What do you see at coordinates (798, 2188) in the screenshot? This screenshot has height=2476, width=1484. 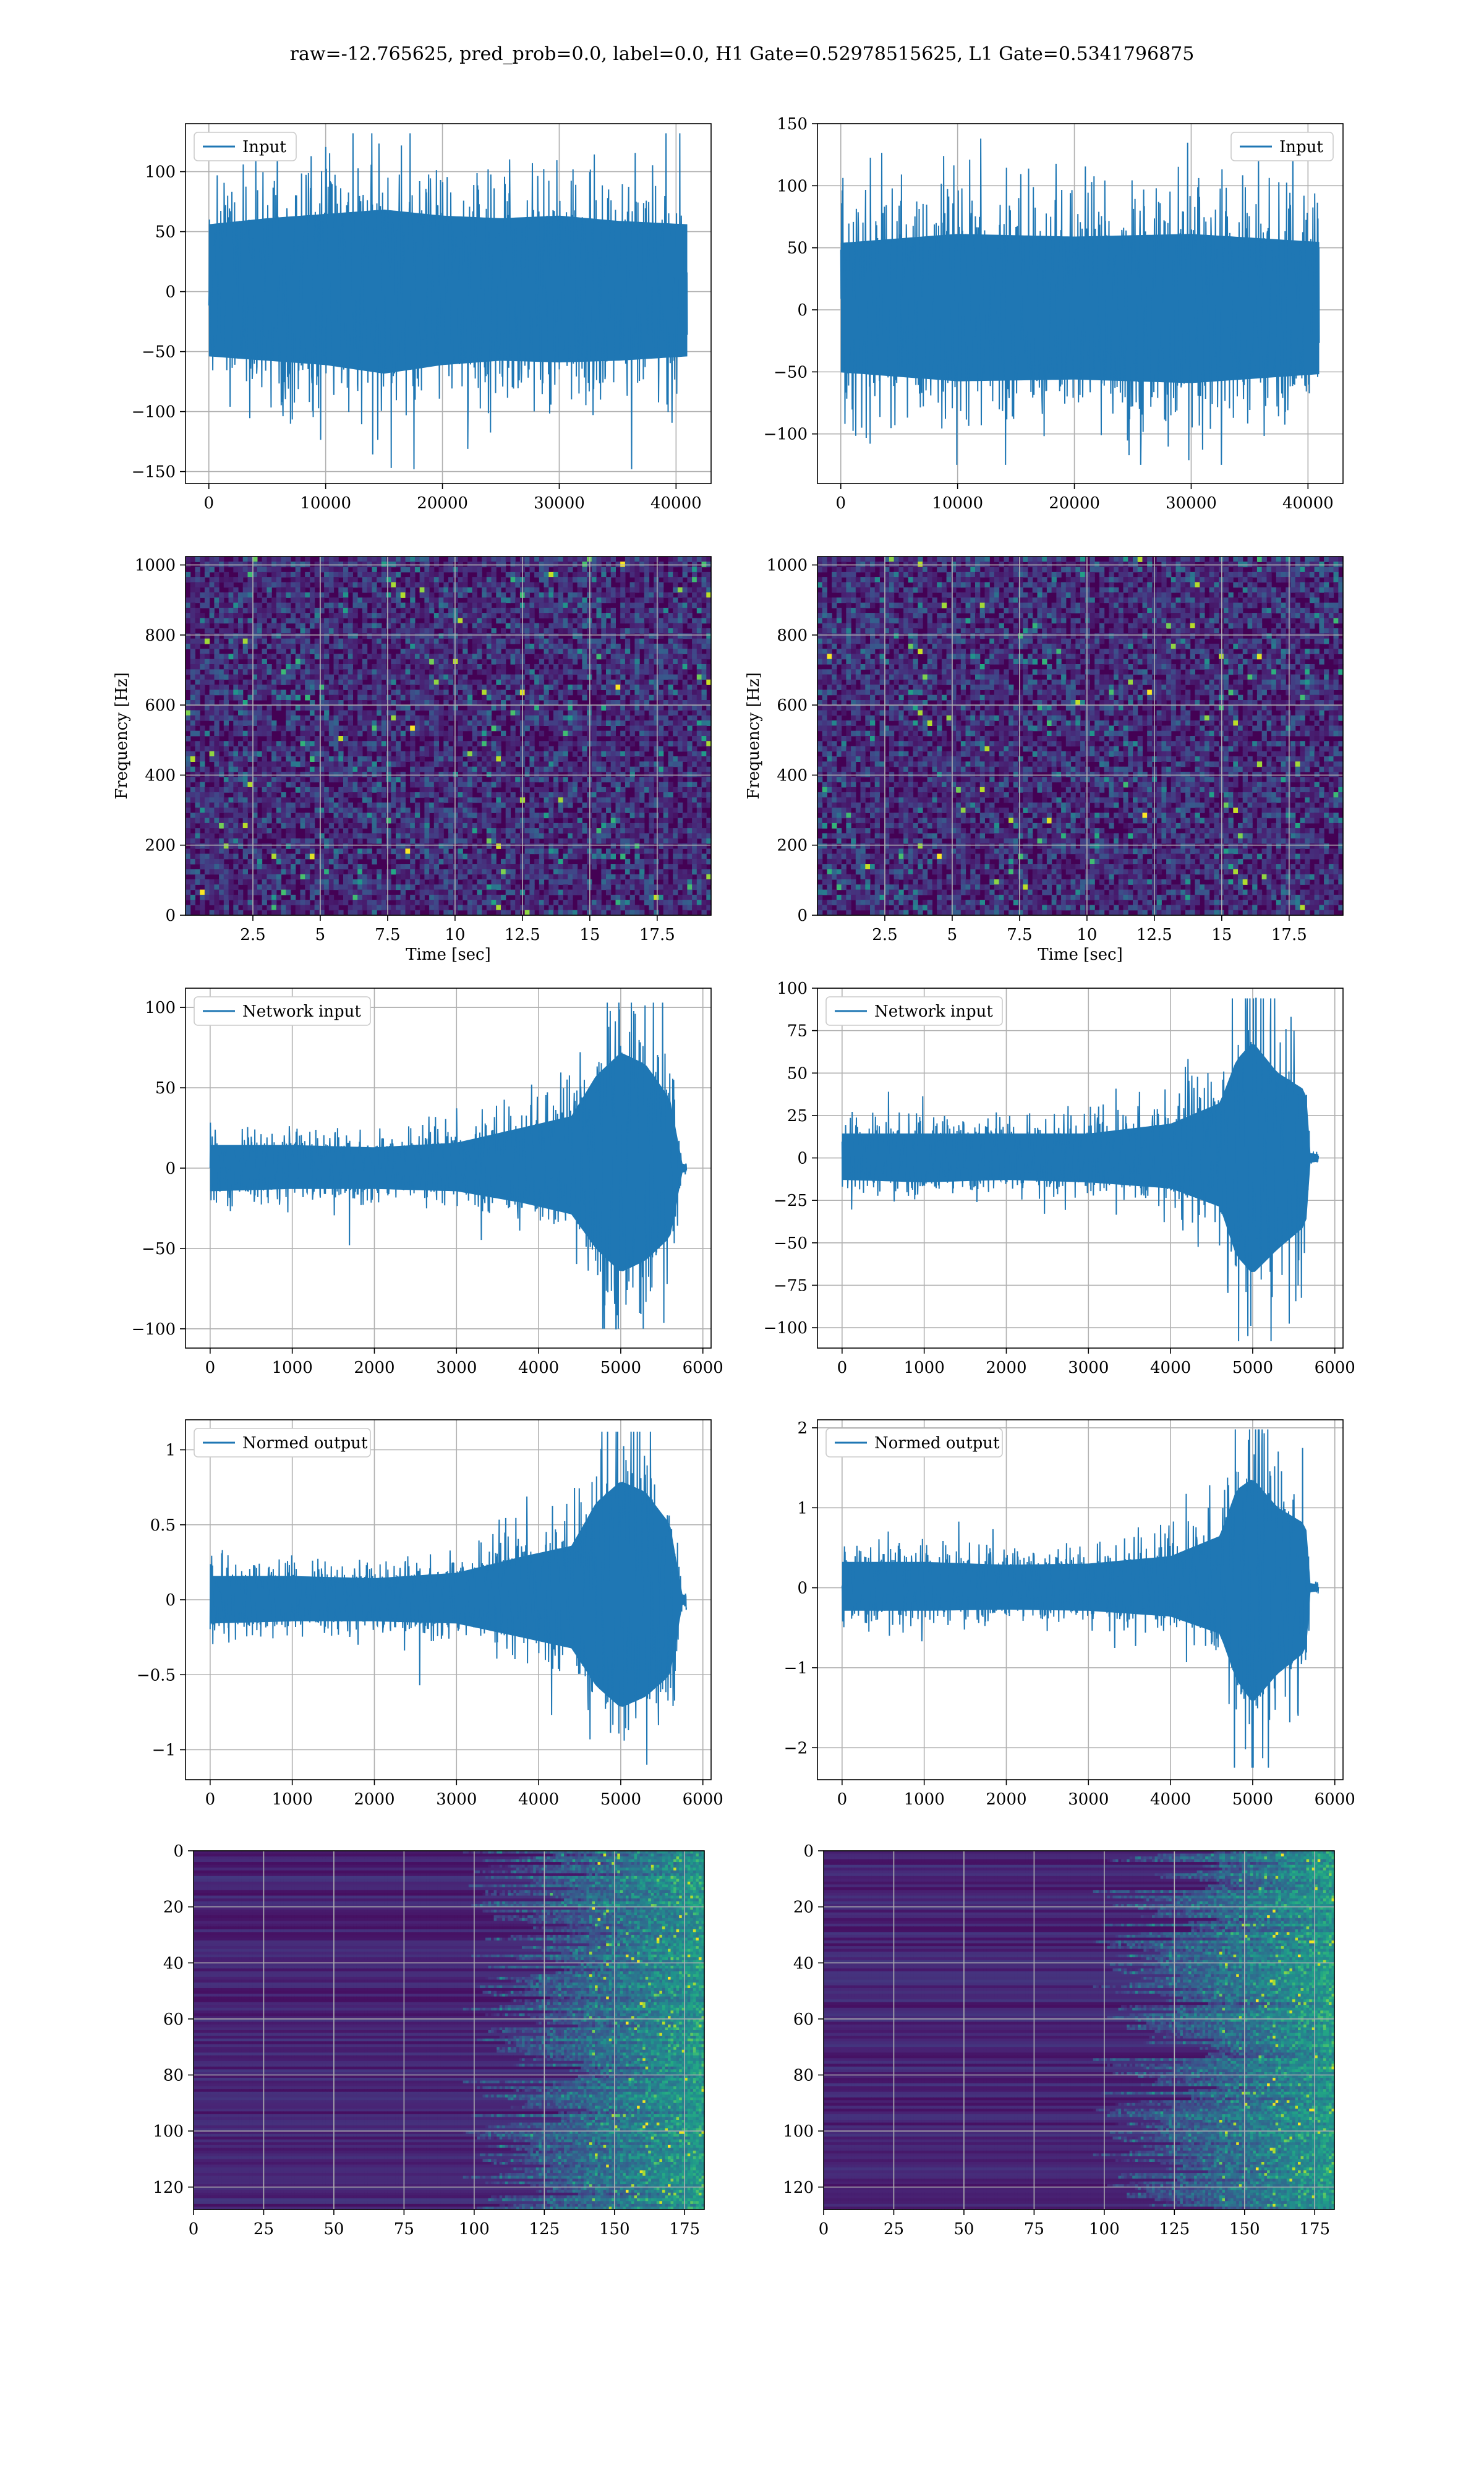 I see `l1-features-ytick-label-6: 120` at bounding box center [798, 2188].